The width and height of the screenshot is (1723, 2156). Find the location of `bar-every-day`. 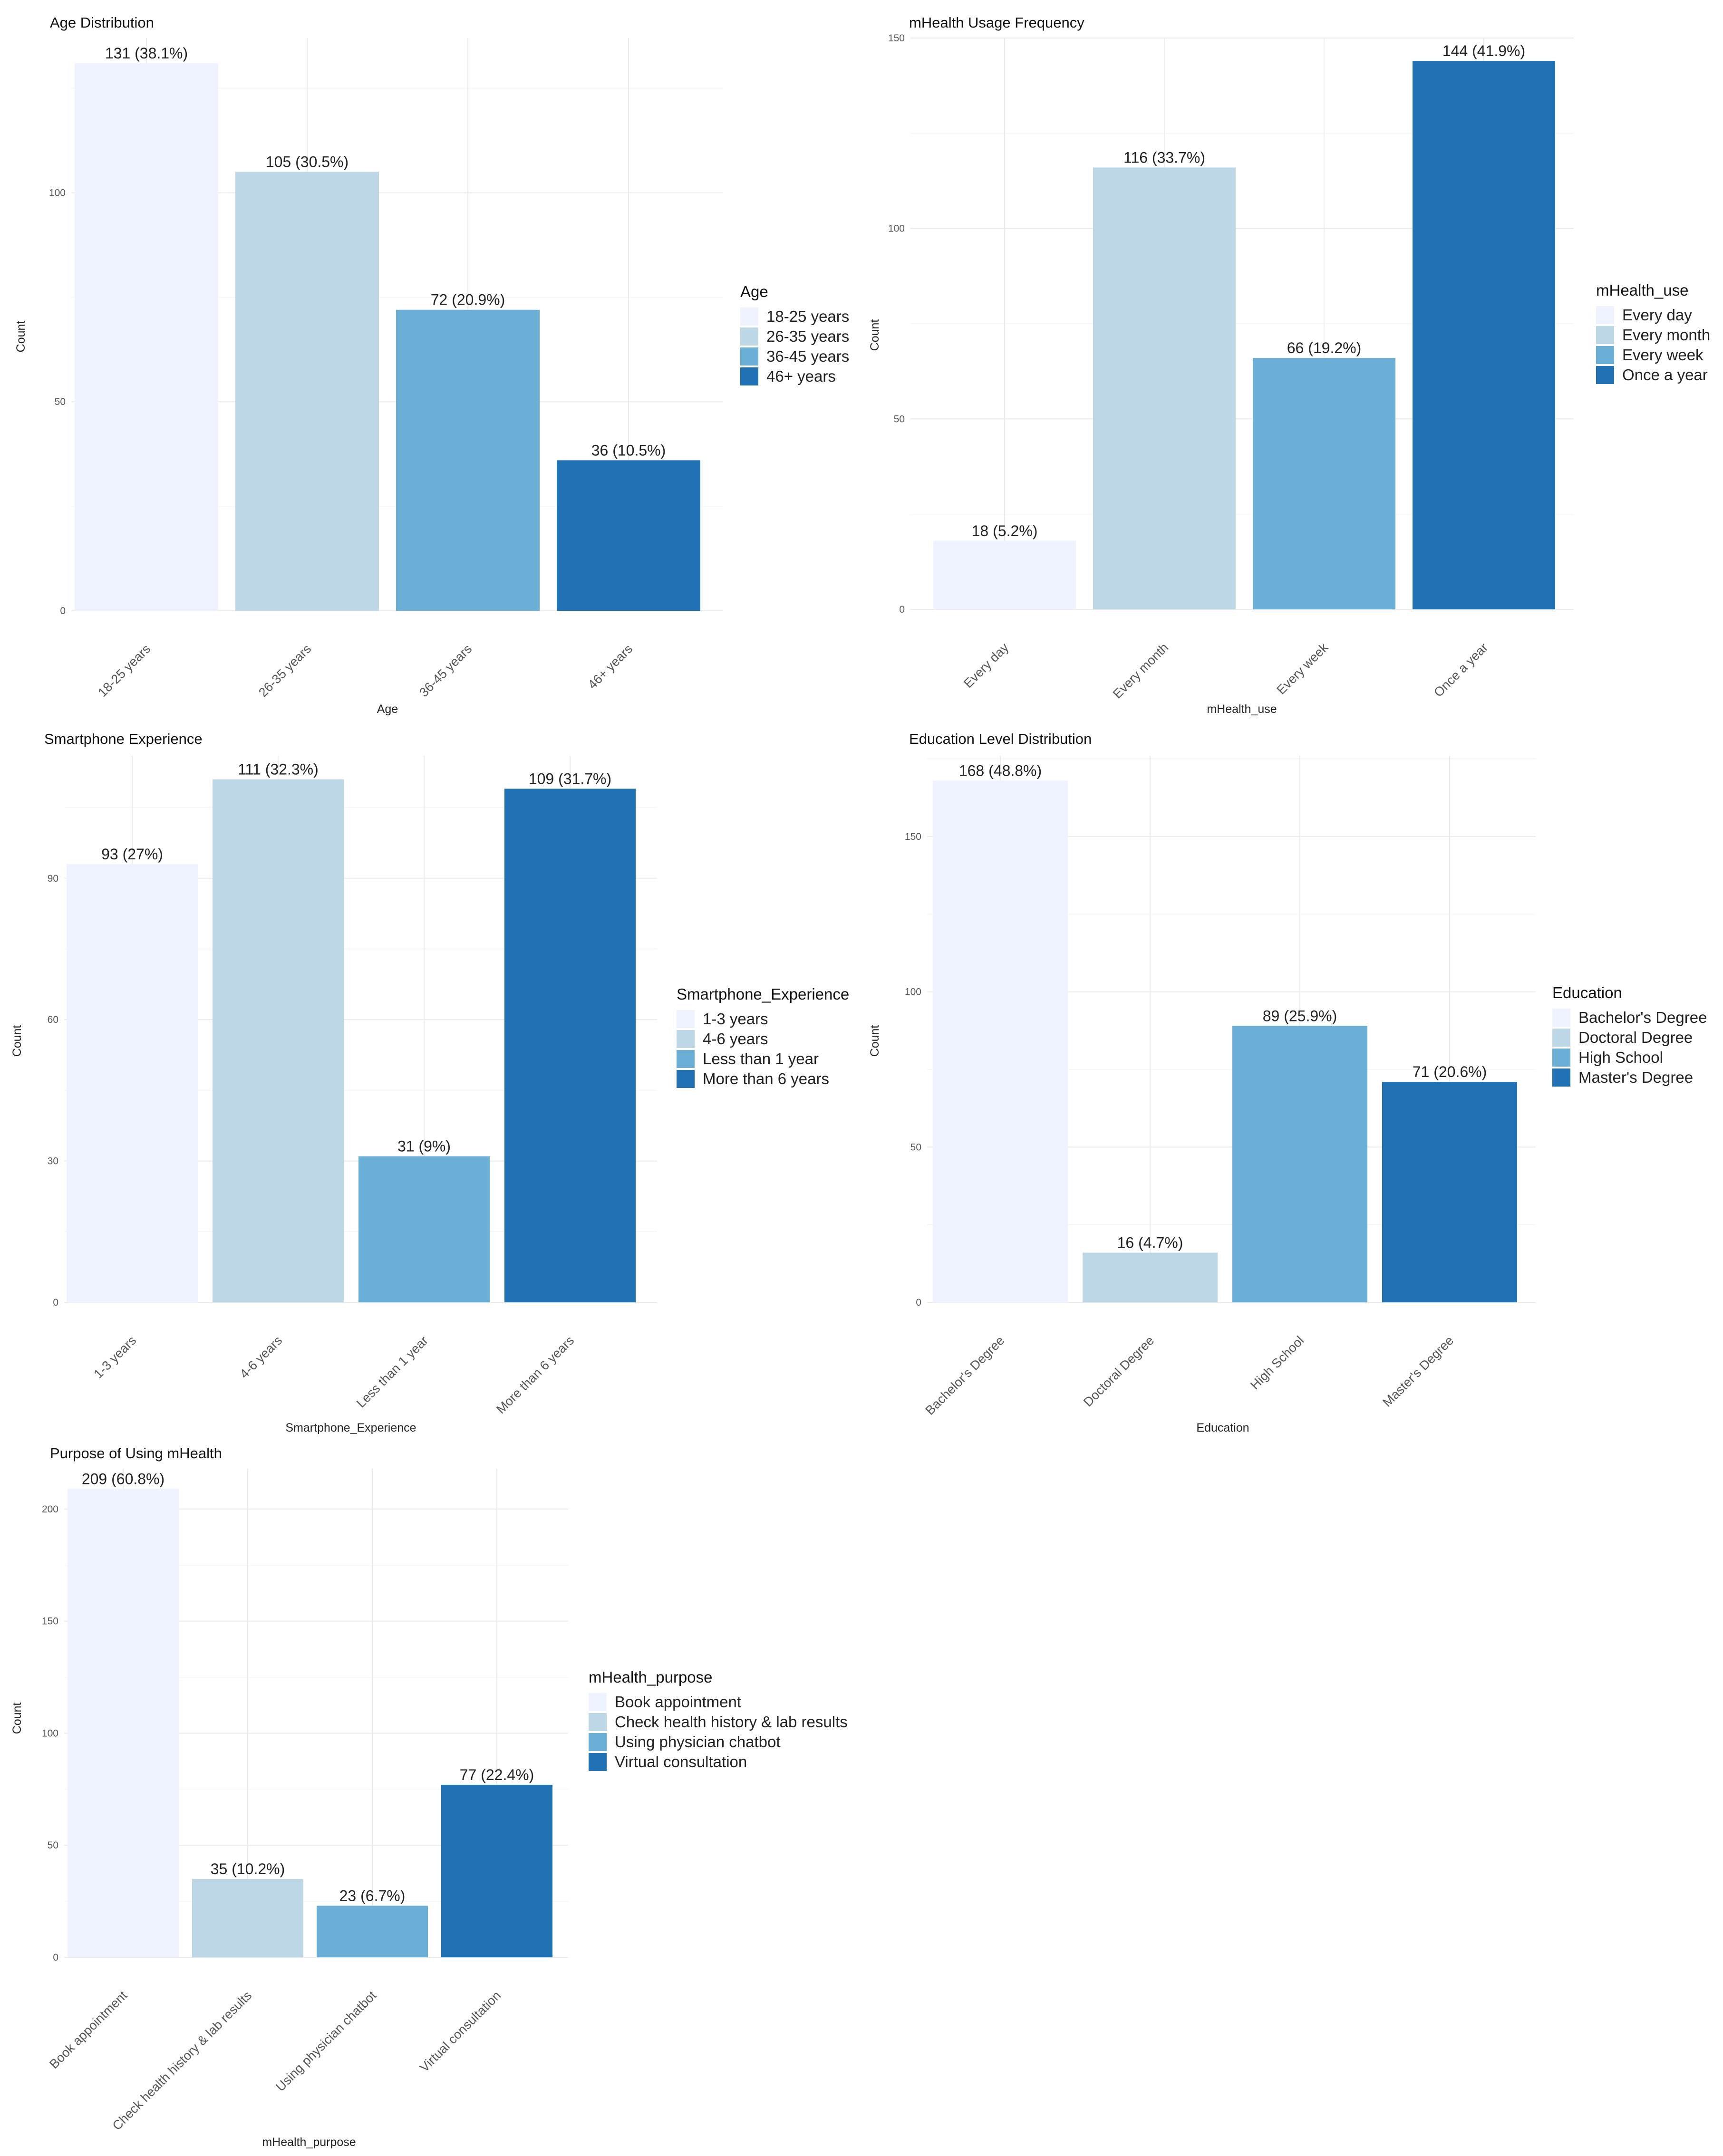

bar-every-day is located at coordinates (1004, 574).